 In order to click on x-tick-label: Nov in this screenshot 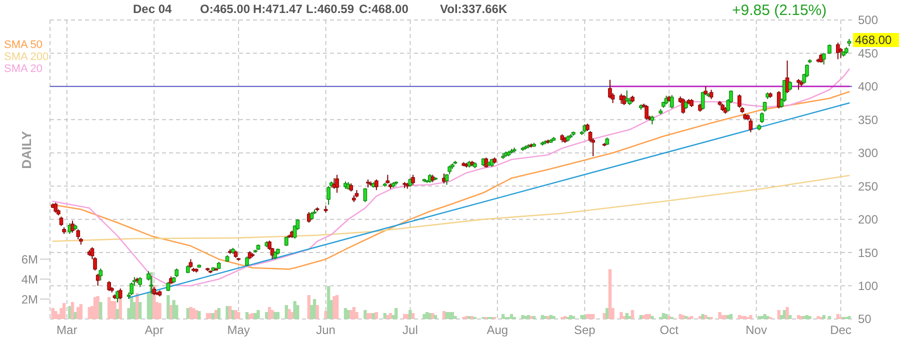, I will do `click(756, 330)`.